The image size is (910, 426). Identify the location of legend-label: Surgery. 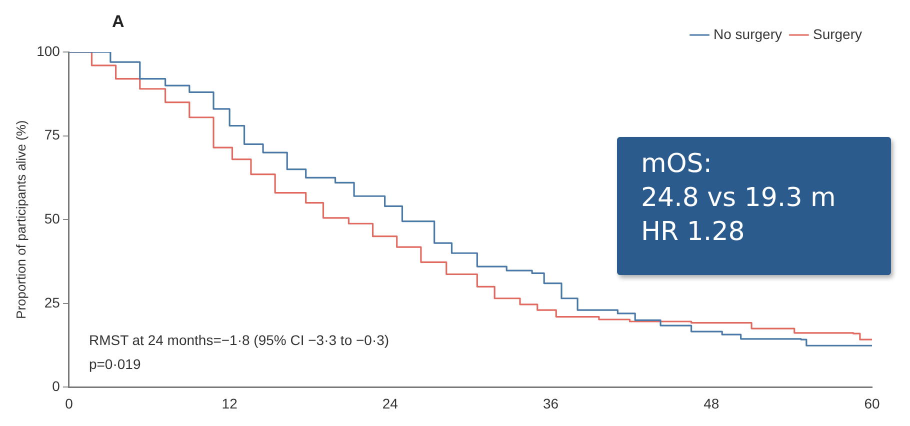
(837, 34).